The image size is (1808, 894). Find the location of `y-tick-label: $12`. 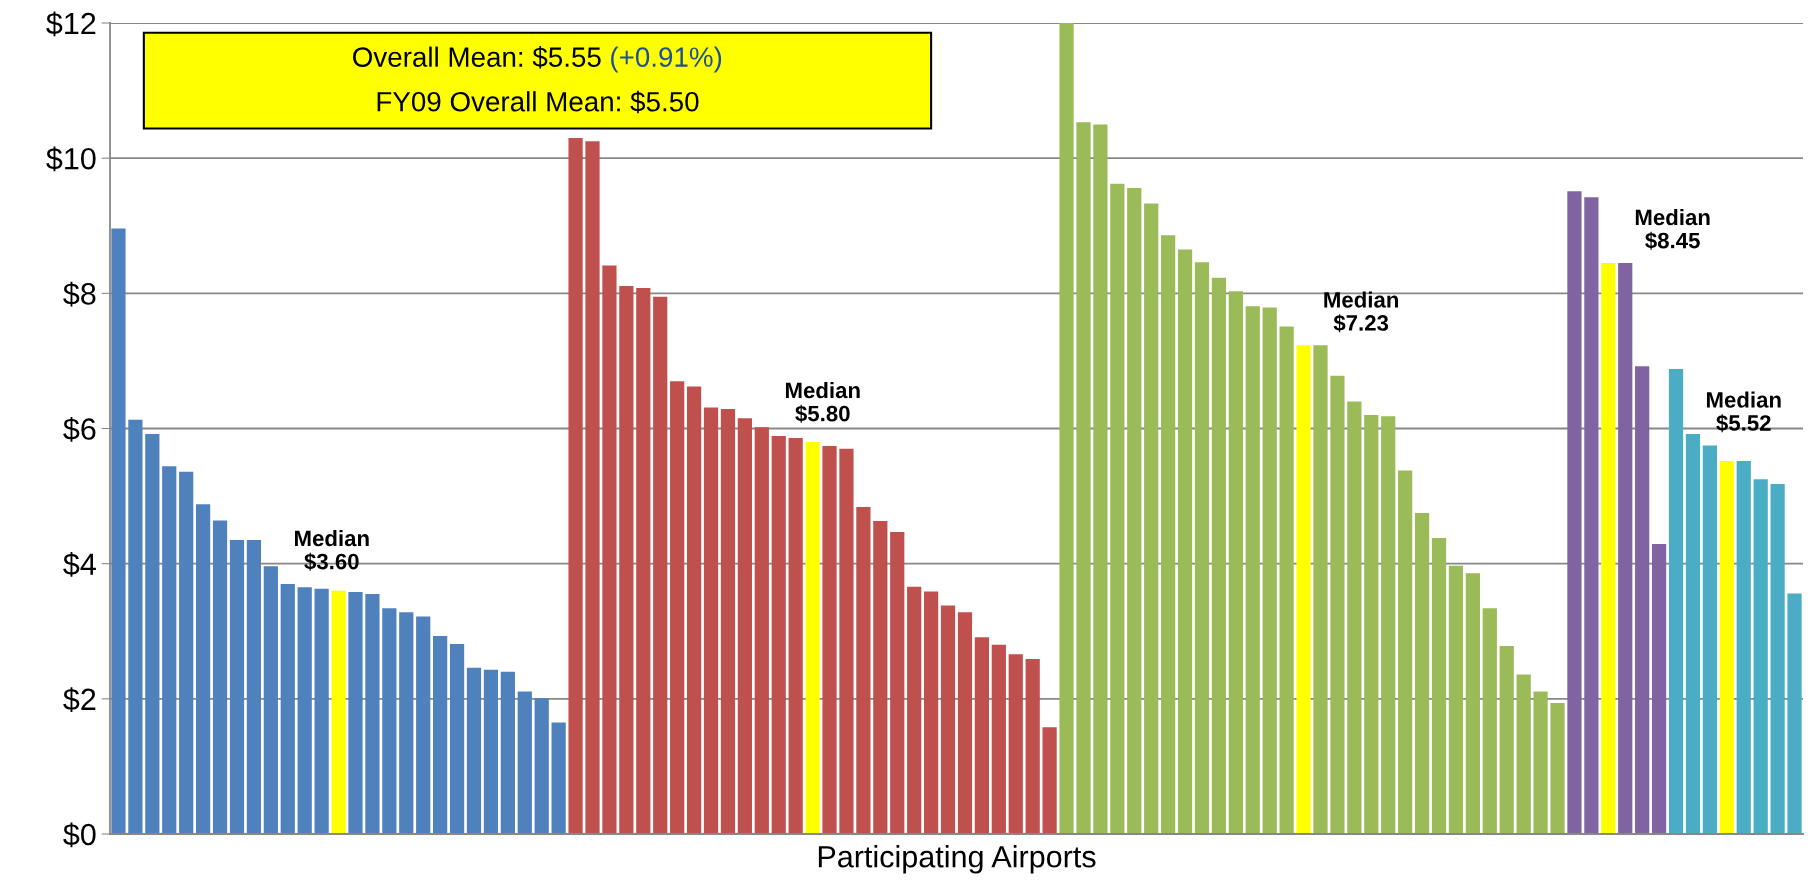

y-tick-label: $12 is located at coordinates (71, 24).